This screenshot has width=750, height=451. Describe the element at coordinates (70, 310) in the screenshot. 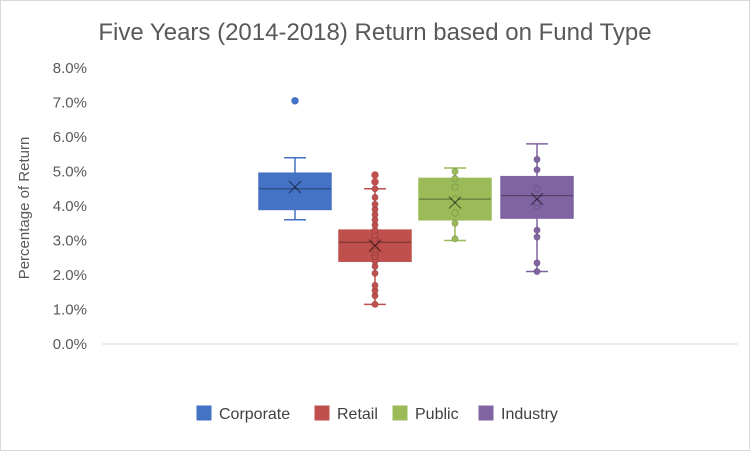

I see `y-tick-label: 1.0%` at that location.